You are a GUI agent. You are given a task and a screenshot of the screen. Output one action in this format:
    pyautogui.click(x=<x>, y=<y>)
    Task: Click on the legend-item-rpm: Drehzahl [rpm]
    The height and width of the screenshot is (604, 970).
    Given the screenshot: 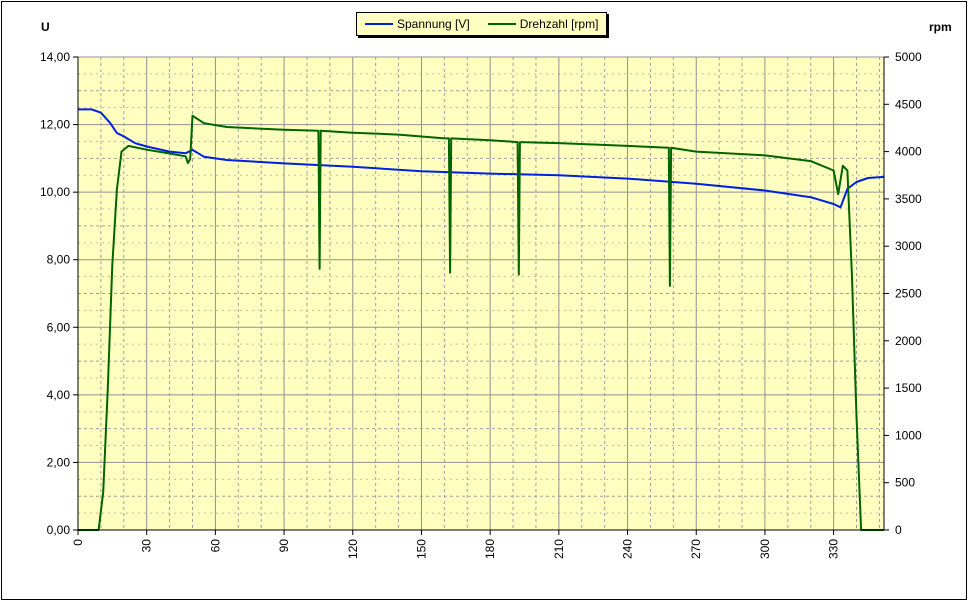 What is the action you would take?
    pyautogui.click(x=543, y=24)
    